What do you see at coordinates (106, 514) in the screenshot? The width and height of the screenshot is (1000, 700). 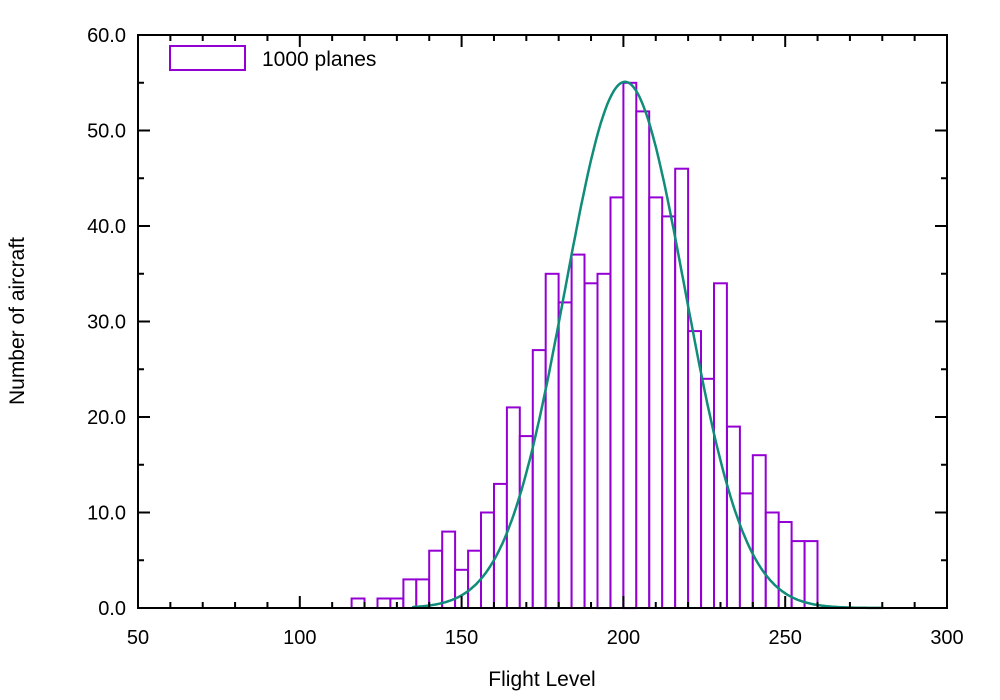 I see `y-tick-label: 10.0` at bounding box center [106, 514].